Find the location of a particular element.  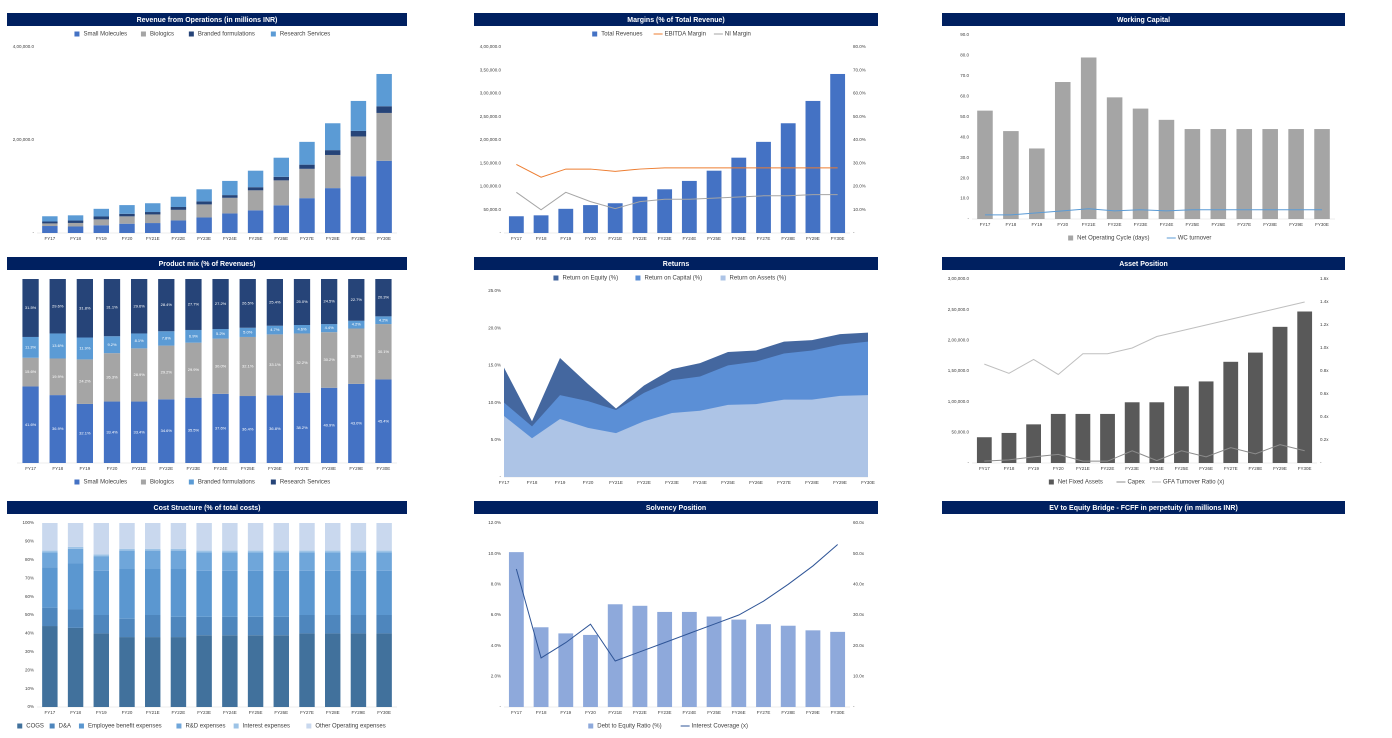

value-label: 5.0% is located at coordinates (248, 331).